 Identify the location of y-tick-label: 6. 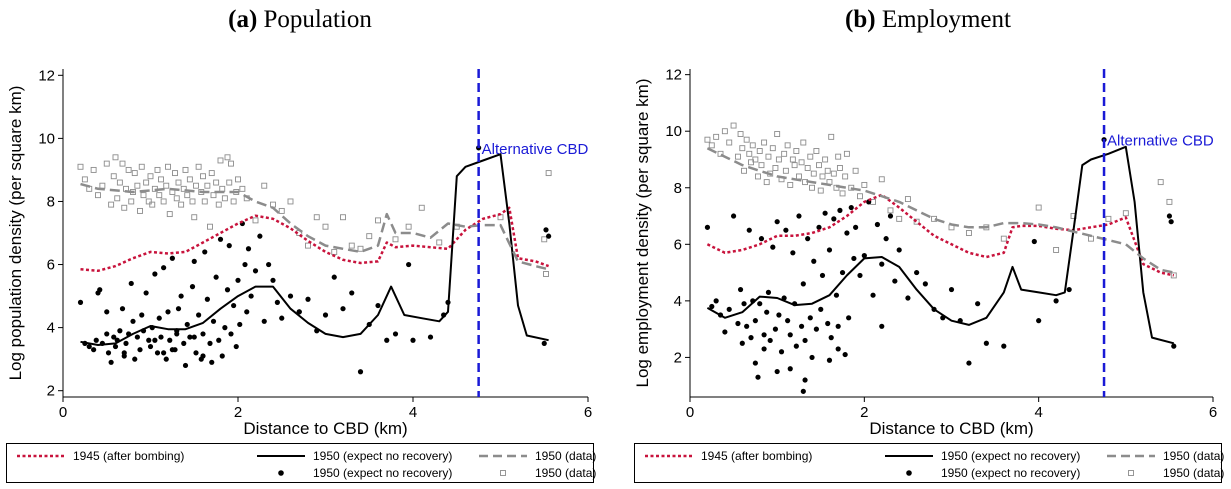
(678, 244).